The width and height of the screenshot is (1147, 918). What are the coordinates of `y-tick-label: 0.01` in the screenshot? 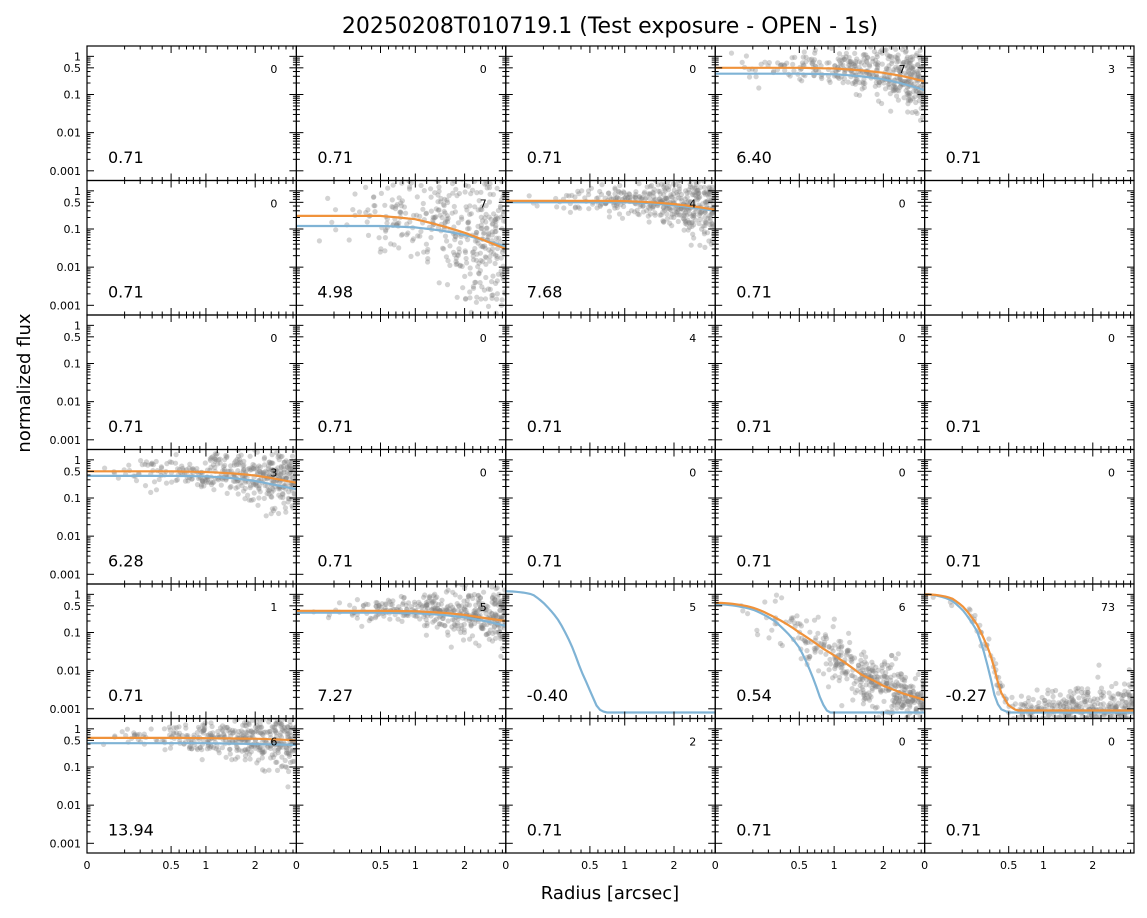 It's located at (69, 671).